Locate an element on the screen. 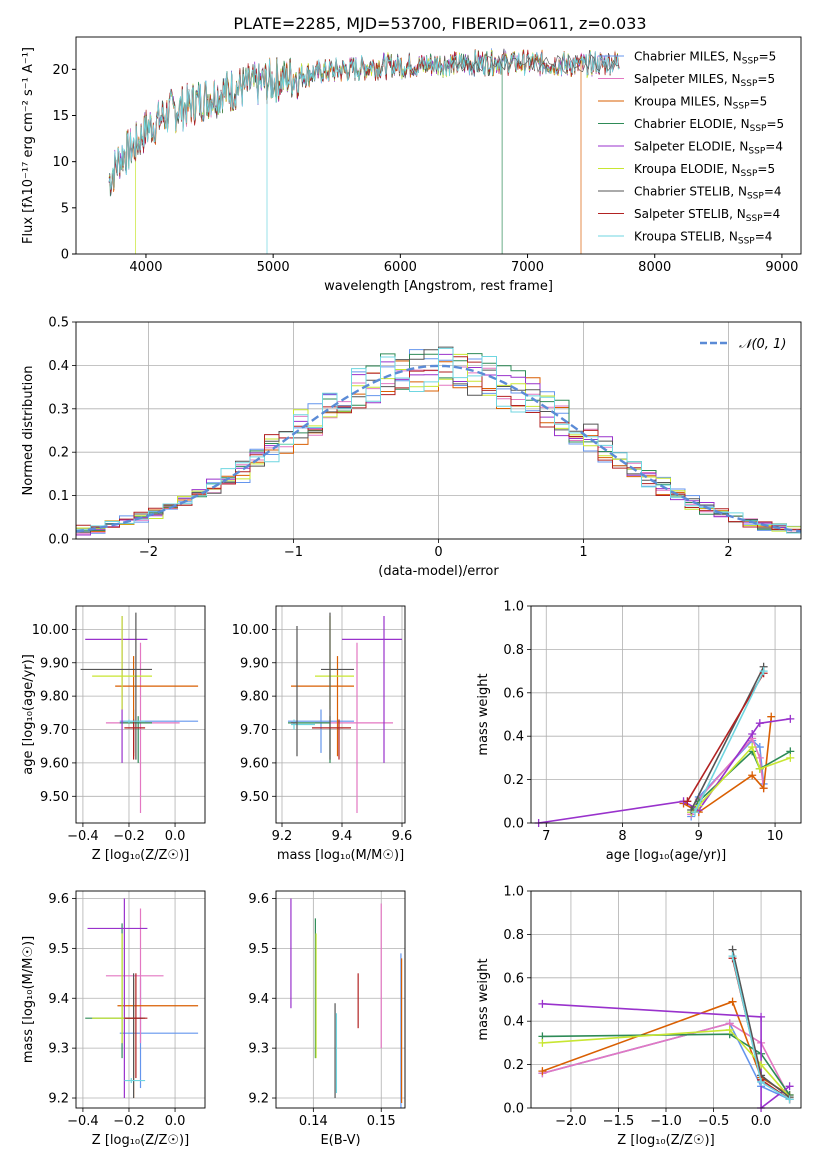 Image resolution: width=819 pixels, height=1170 pixels. spectrum-x-tick-label: 9000 is located at coordinates (781, 267).